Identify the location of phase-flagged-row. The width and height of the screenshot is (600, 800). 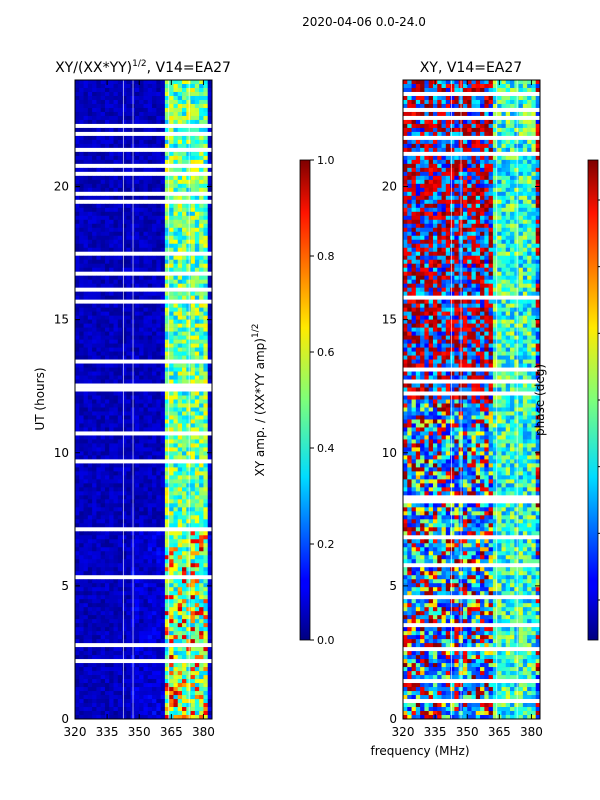
(471, 110).